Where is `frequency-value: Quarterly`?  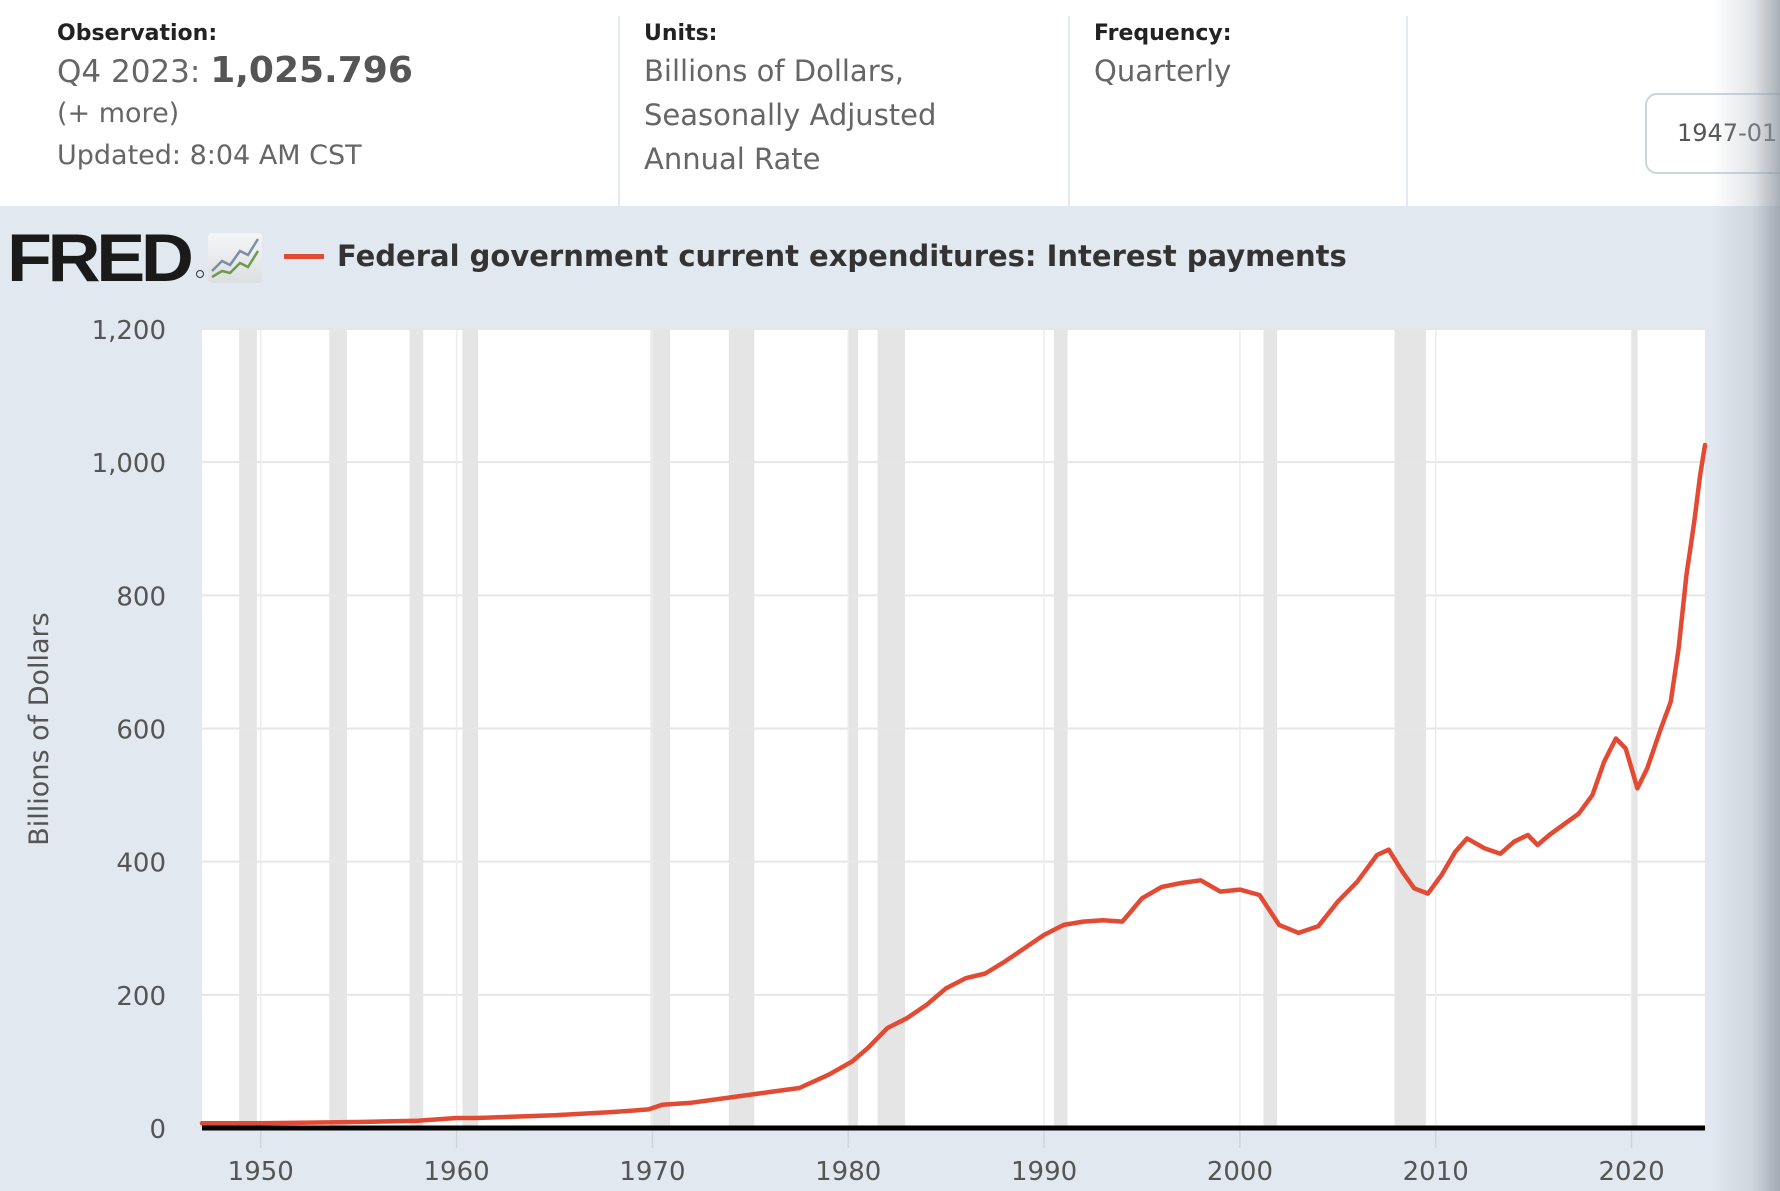
frequency-value: Quarterly is located at coordinates (1163, 71).